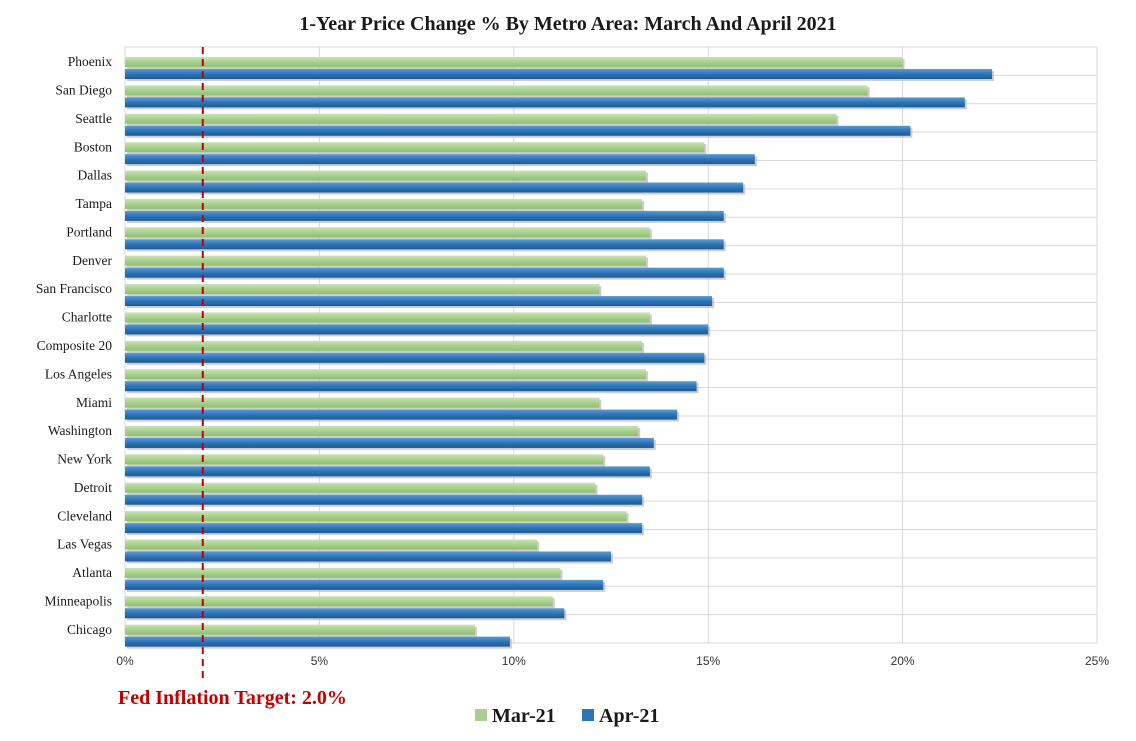 The image size is (1136, 741). I want to click on bar-apr-21-las-vegas, so click(368, 556).